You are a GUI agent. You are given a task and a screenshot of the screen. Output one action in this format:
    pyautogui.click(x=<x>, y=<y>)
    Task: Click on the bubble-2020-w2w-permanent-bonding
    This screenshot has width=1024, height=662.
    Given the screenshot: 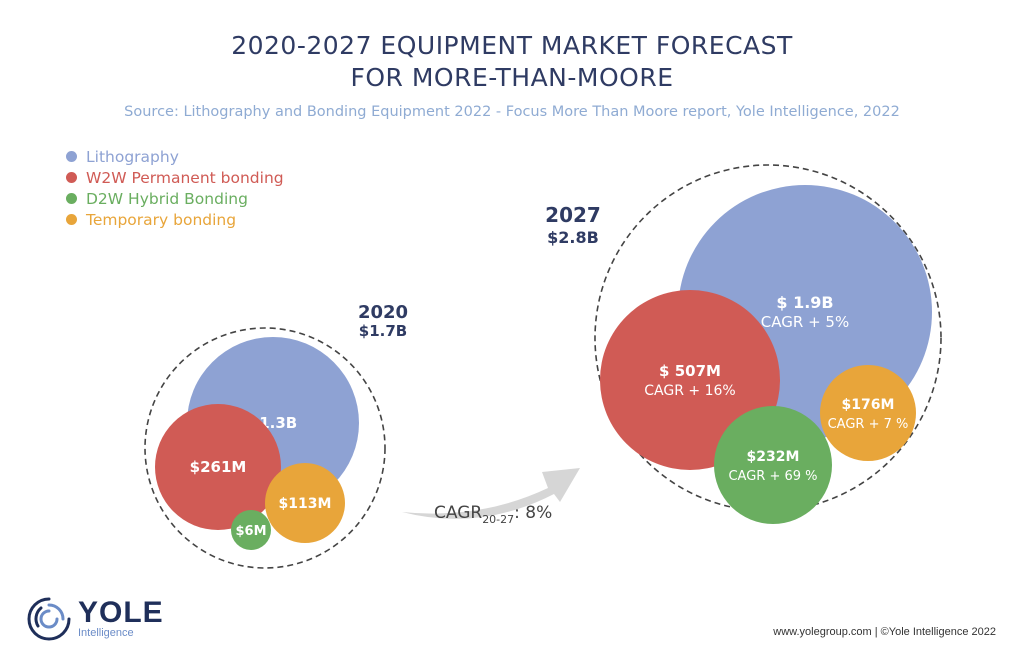 What is the action you would take?
    pyautogui.click(x=218, y=467)
    